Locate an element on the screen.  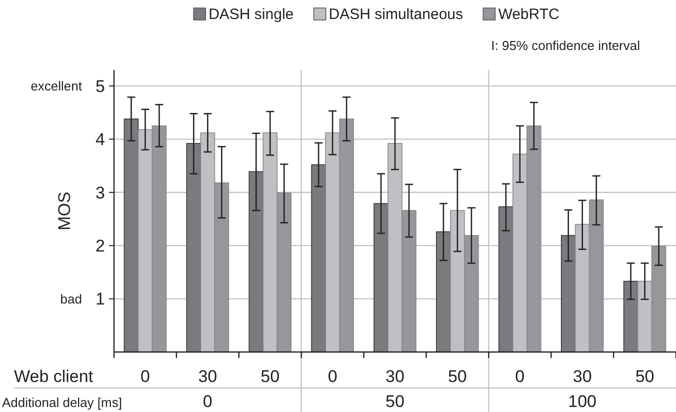
y-axis-title: MOS is located at coordinates (64, 211).